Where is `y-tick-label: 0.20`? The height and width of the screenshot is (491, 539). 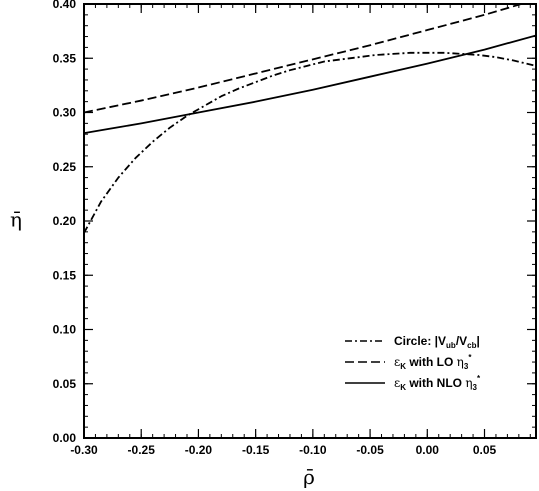 y-tick-label: 0.20 is located at coordinates (65, 221).